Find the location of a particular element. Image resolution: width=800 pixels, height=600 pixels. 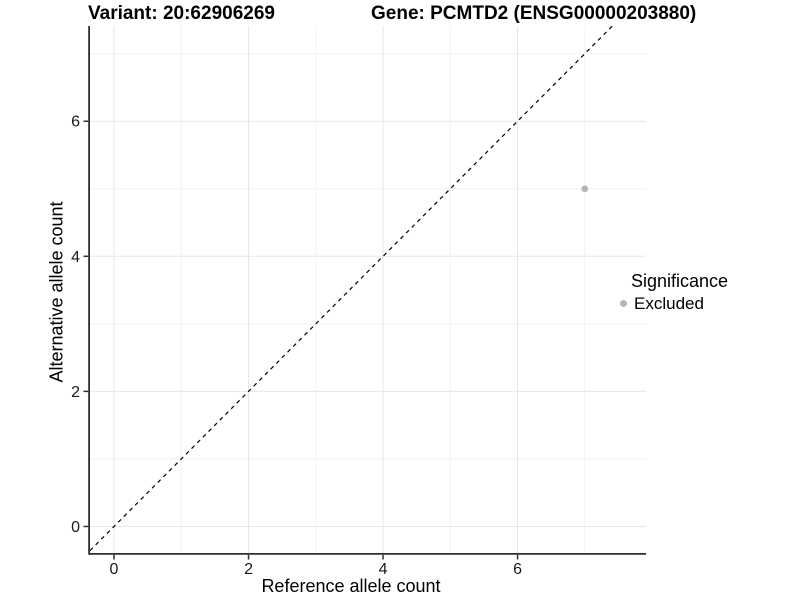

plot-title-gene: Gene: PCMTD2 (ENSG00000203880) is located at coordinates (534, 13).